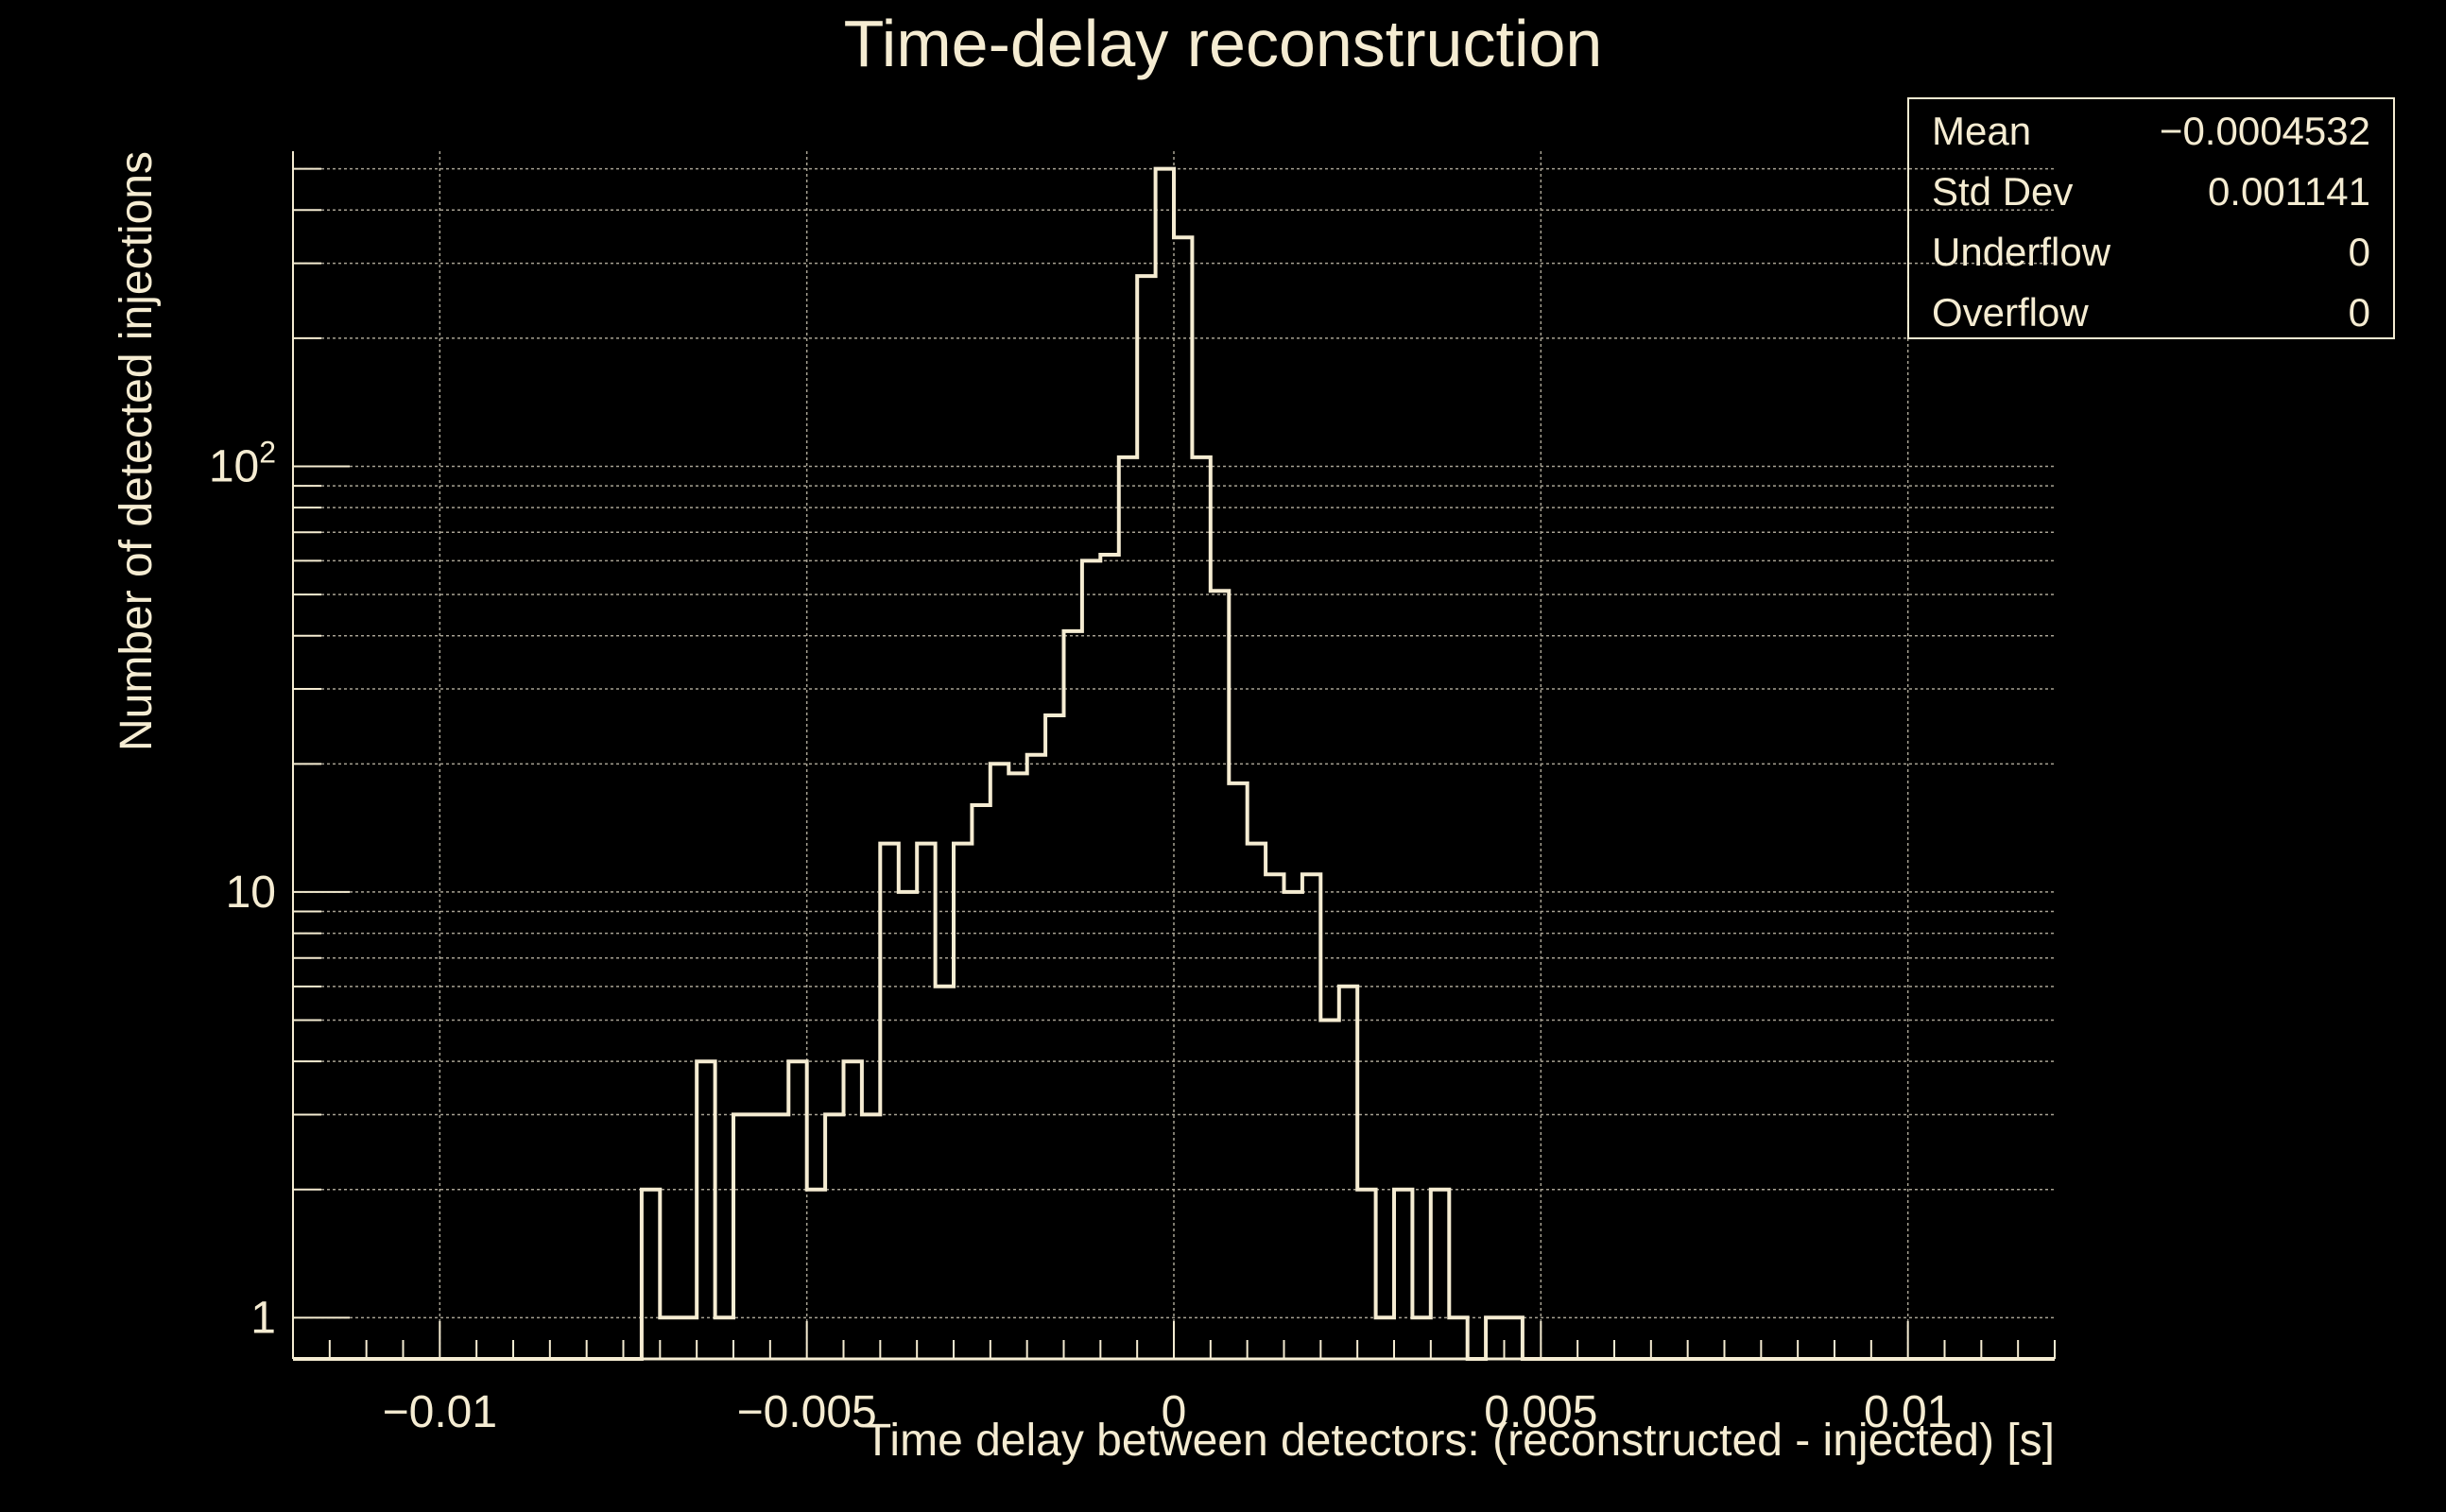  I want to click on y-tick-label: 102, so click(243, 463).